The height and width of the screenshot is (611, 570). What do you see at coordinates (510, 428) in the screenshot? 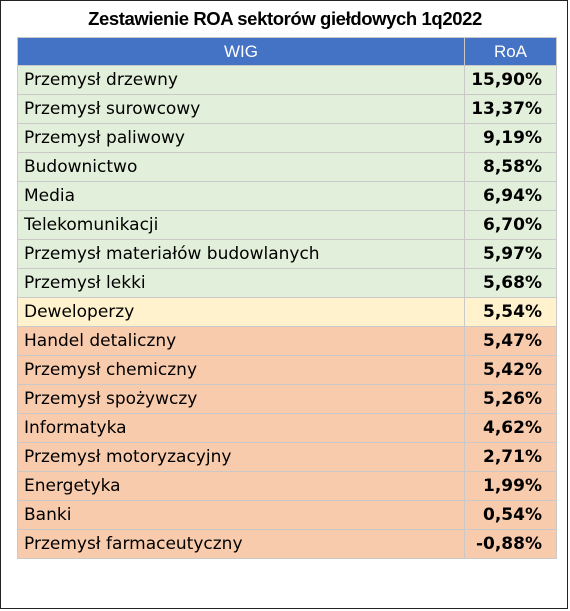
I see `roa-value-cell: 4,62%` at bounding box center [510, 428].